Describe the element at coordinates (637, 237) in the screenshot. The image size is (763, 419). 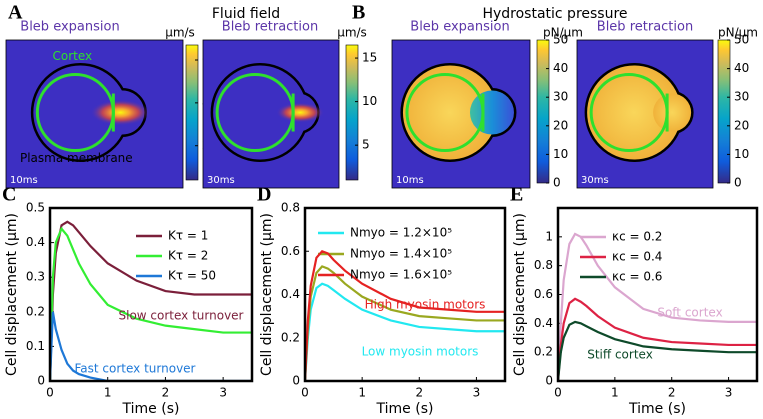
I see `legend-label: κc = 0.2` at that location.